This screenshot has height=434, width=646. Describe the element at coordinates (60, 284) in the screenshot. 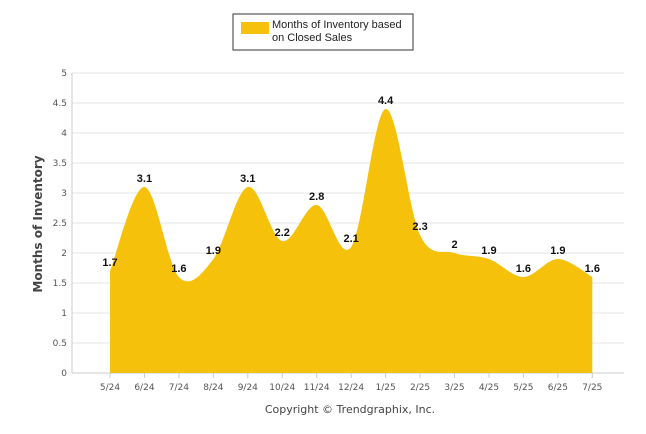

I see `y-tick-label: 1.5` at that location.